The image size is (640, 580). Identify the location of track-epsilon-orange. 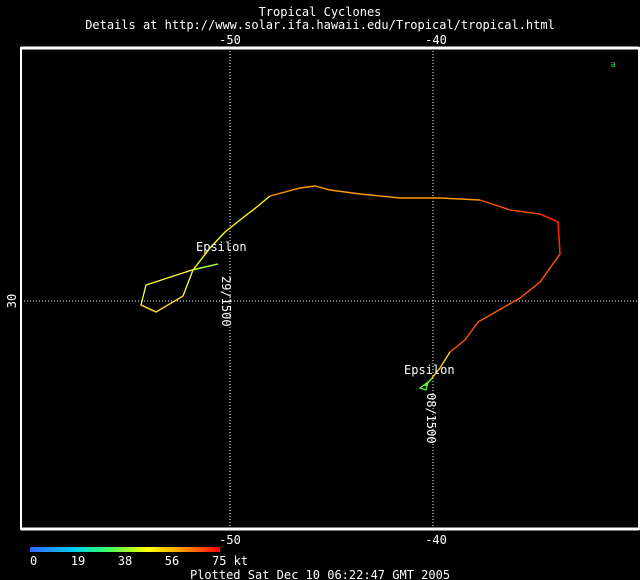
(375, 193).